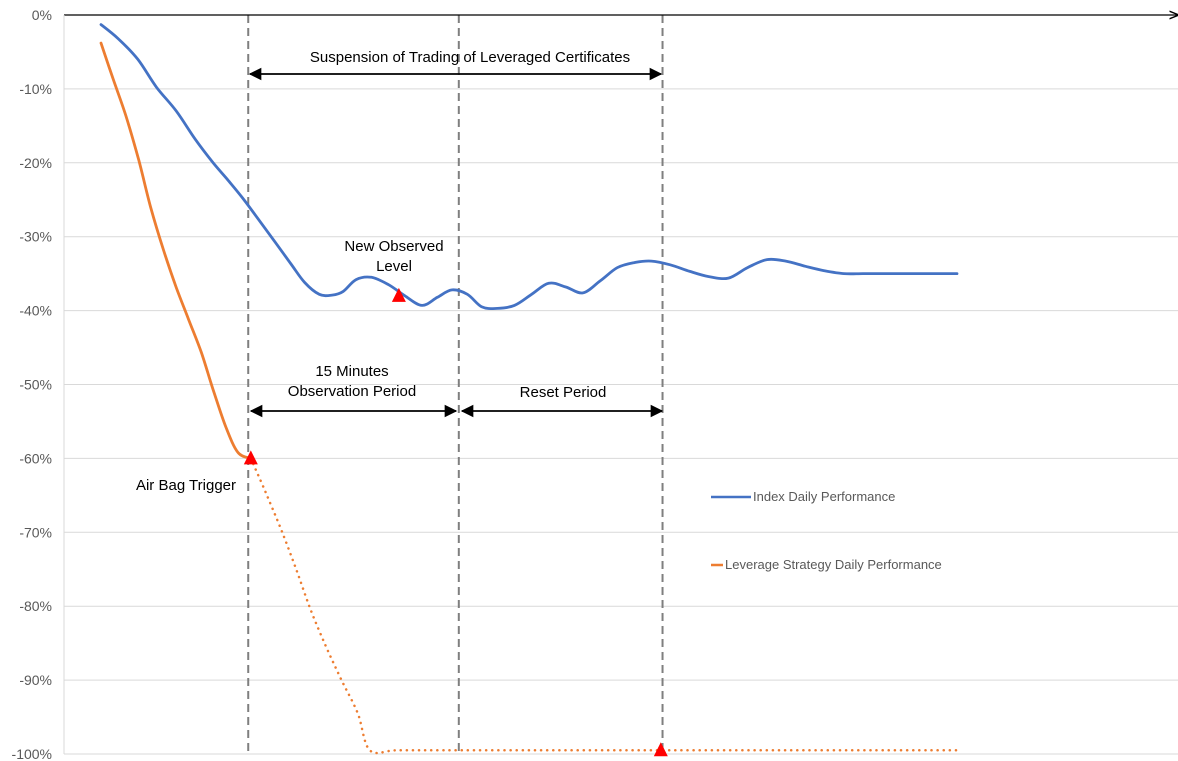 This screenshot has width=1178, height=761. I want to click on y-tick-label: -60%, so click(35, 458).